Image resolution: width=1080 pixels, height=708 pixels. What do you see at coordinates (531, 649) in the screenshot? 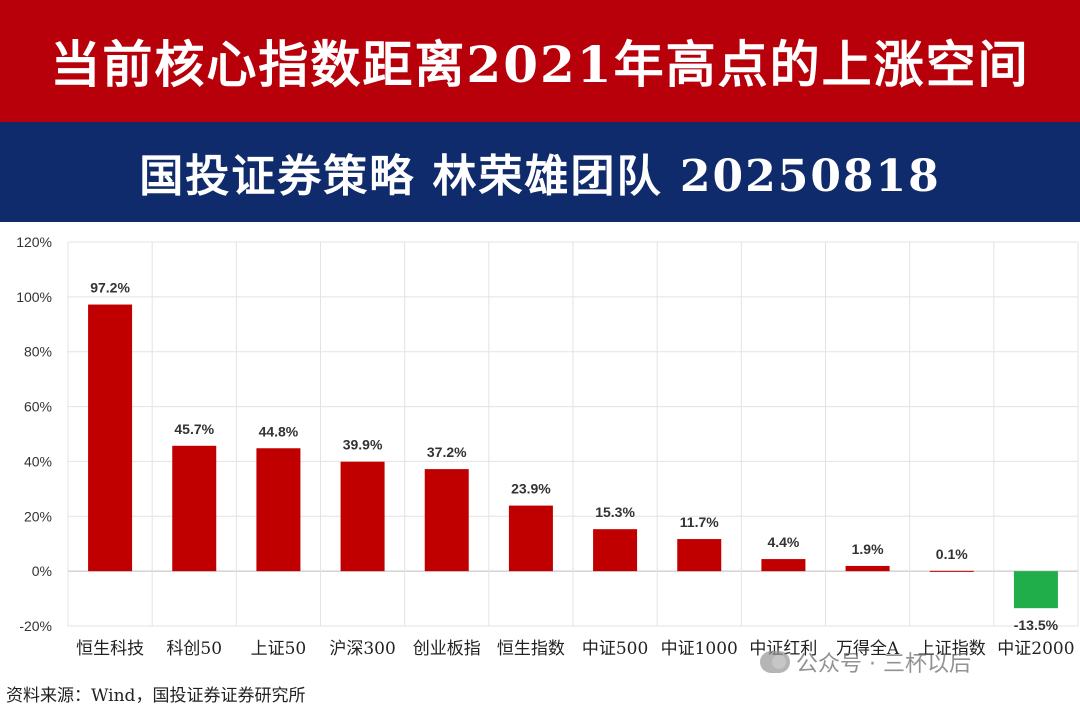
I see `x-tick-label: 恒生指数` at bounding box center [531, 649].